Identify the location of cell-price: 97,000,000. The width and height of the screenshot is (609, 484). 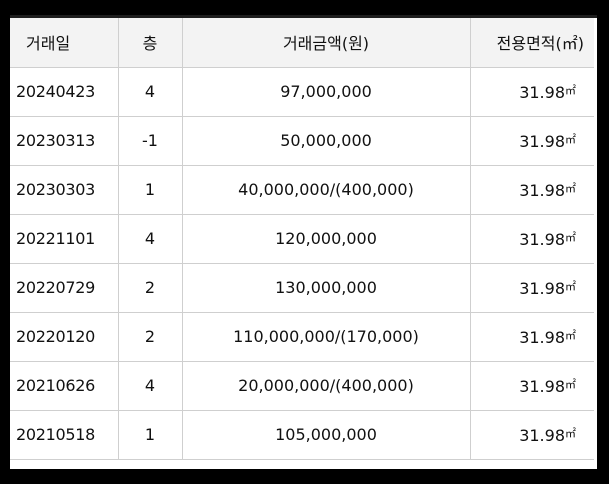
(326, 91).